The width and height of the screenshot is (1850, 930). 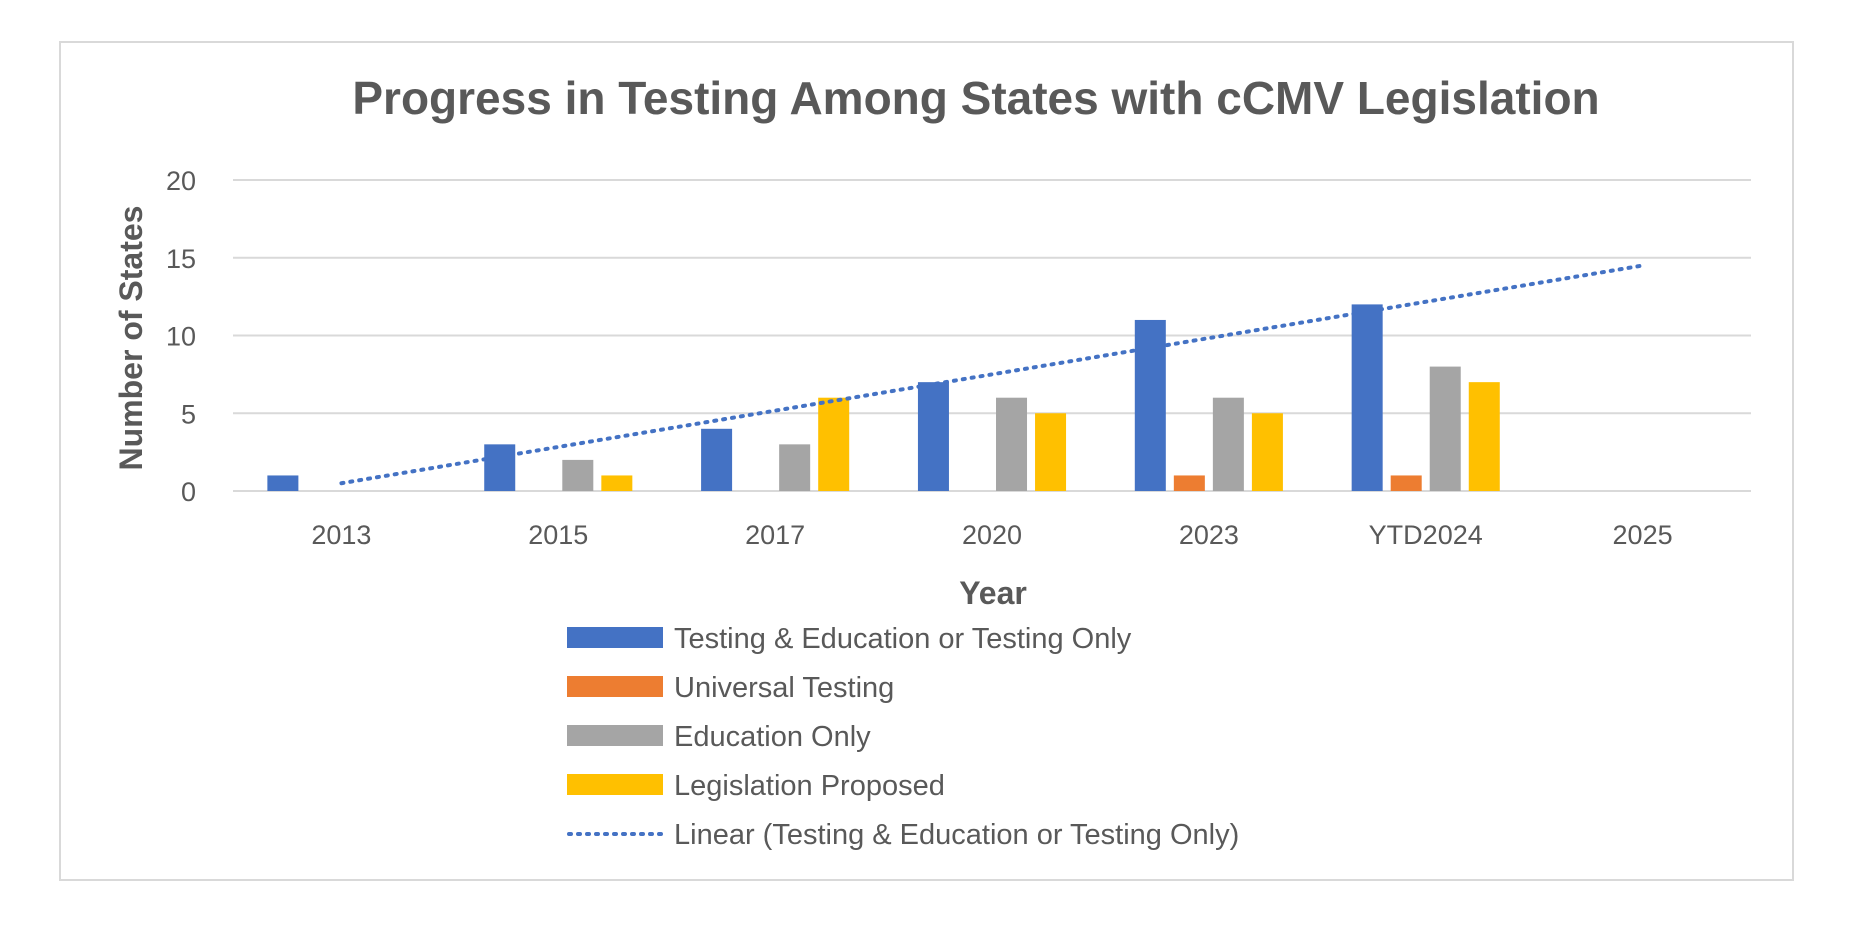 What do you see at coordinates (1267, 452) in the screenshot?
I see `bar-legislation-proposed-2023` at bounding box center [1267, 452].